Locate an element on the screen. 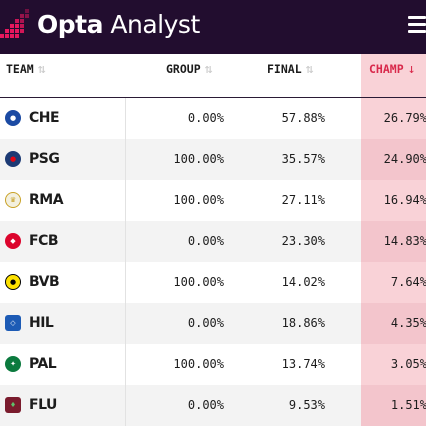  table-row: ● PSG 100.00% 35.57% 24.90% is located at coordinates (213, 159).